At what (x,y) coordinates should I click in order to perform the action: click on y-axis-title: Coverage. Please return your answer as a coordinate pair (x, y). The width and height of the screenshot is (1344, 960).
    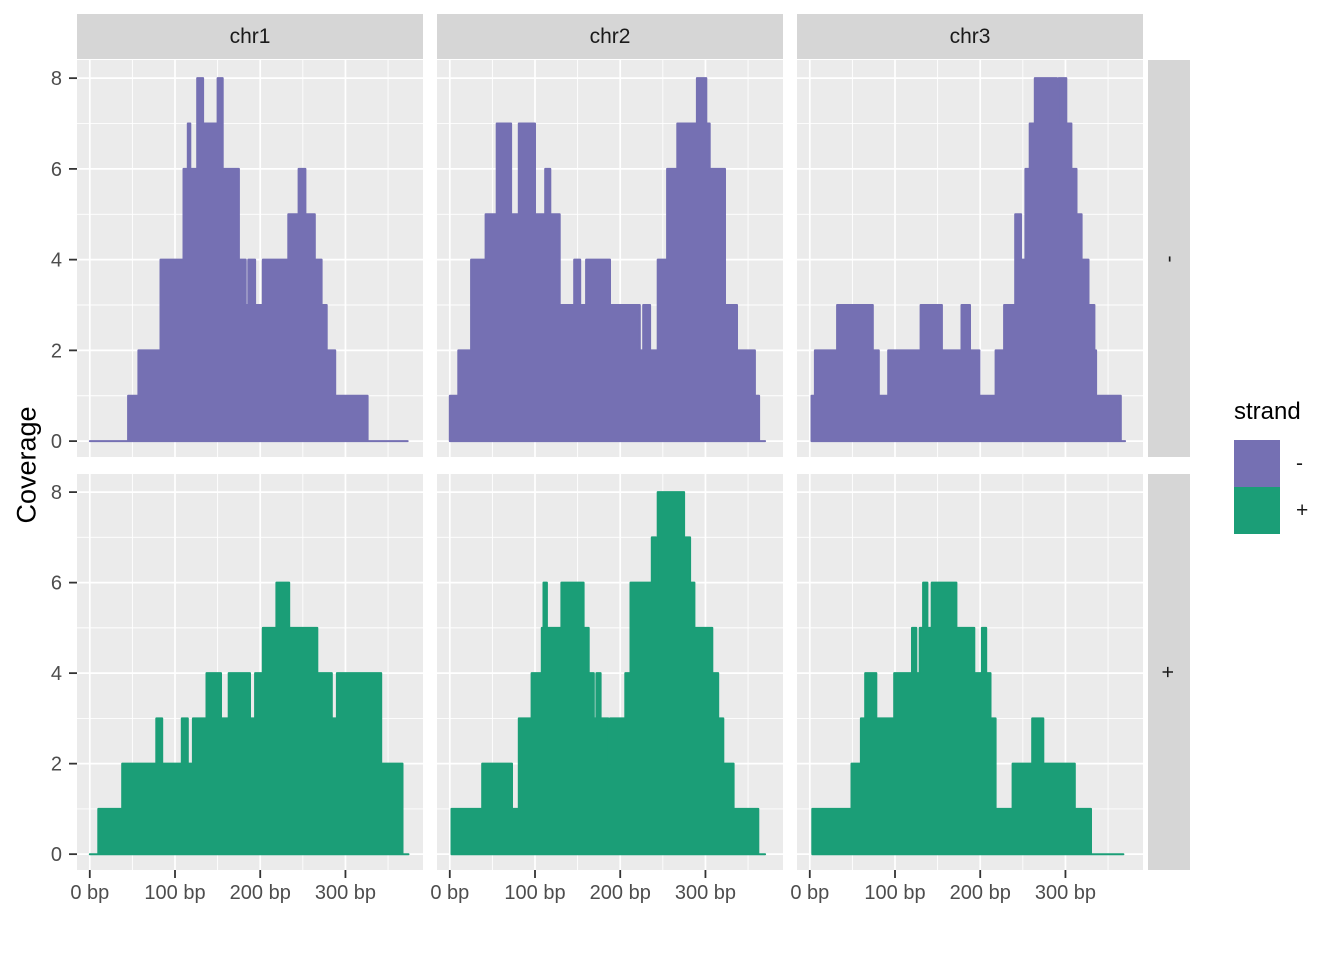
    Looking at the image, I should click on (26, 465).